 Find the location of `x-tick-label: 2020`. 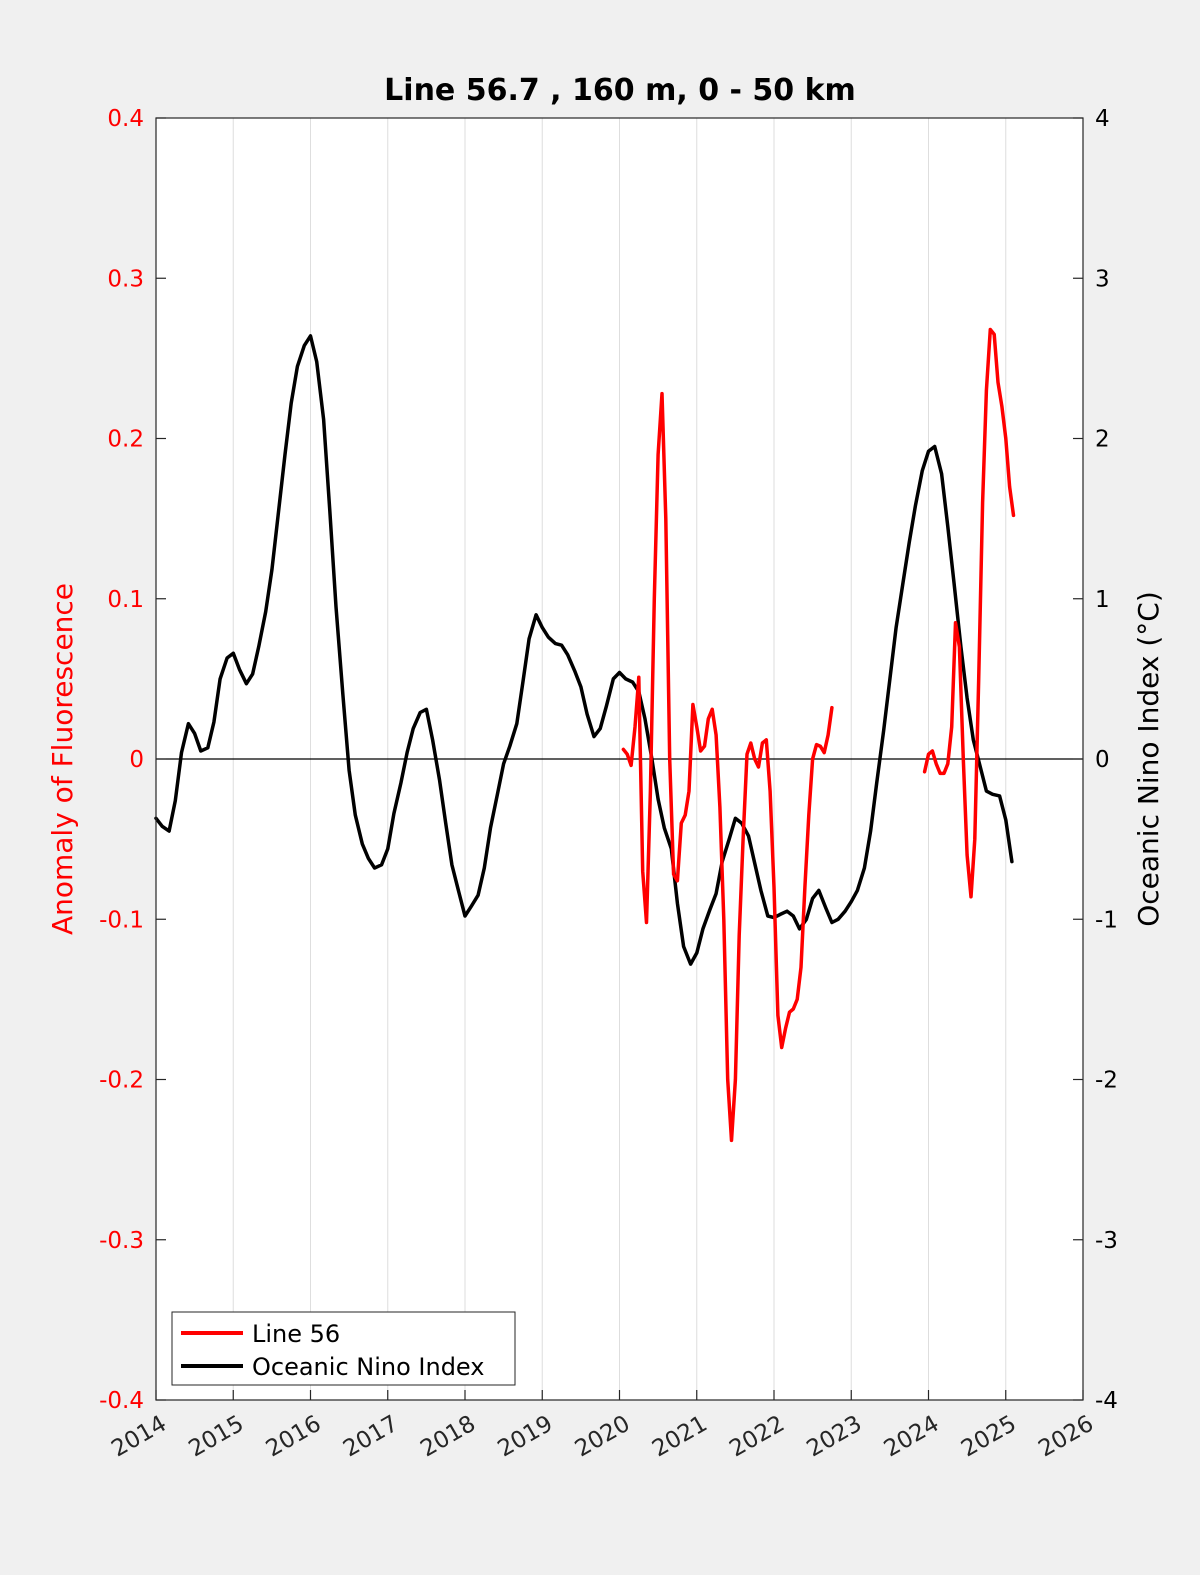

x-tick-label: 2020 is located at coordinates (603, 1437).